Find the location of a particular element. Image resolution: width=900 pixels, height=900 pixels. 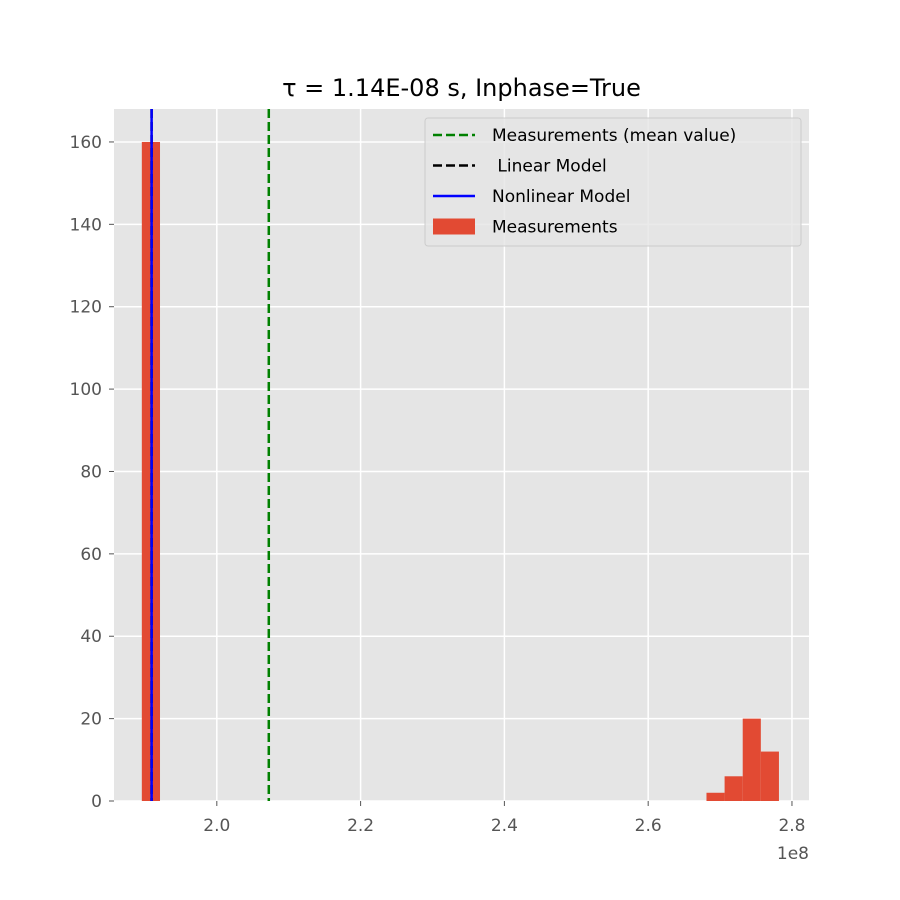

y-tick-label: 100 is located at coordinates (86, 390).